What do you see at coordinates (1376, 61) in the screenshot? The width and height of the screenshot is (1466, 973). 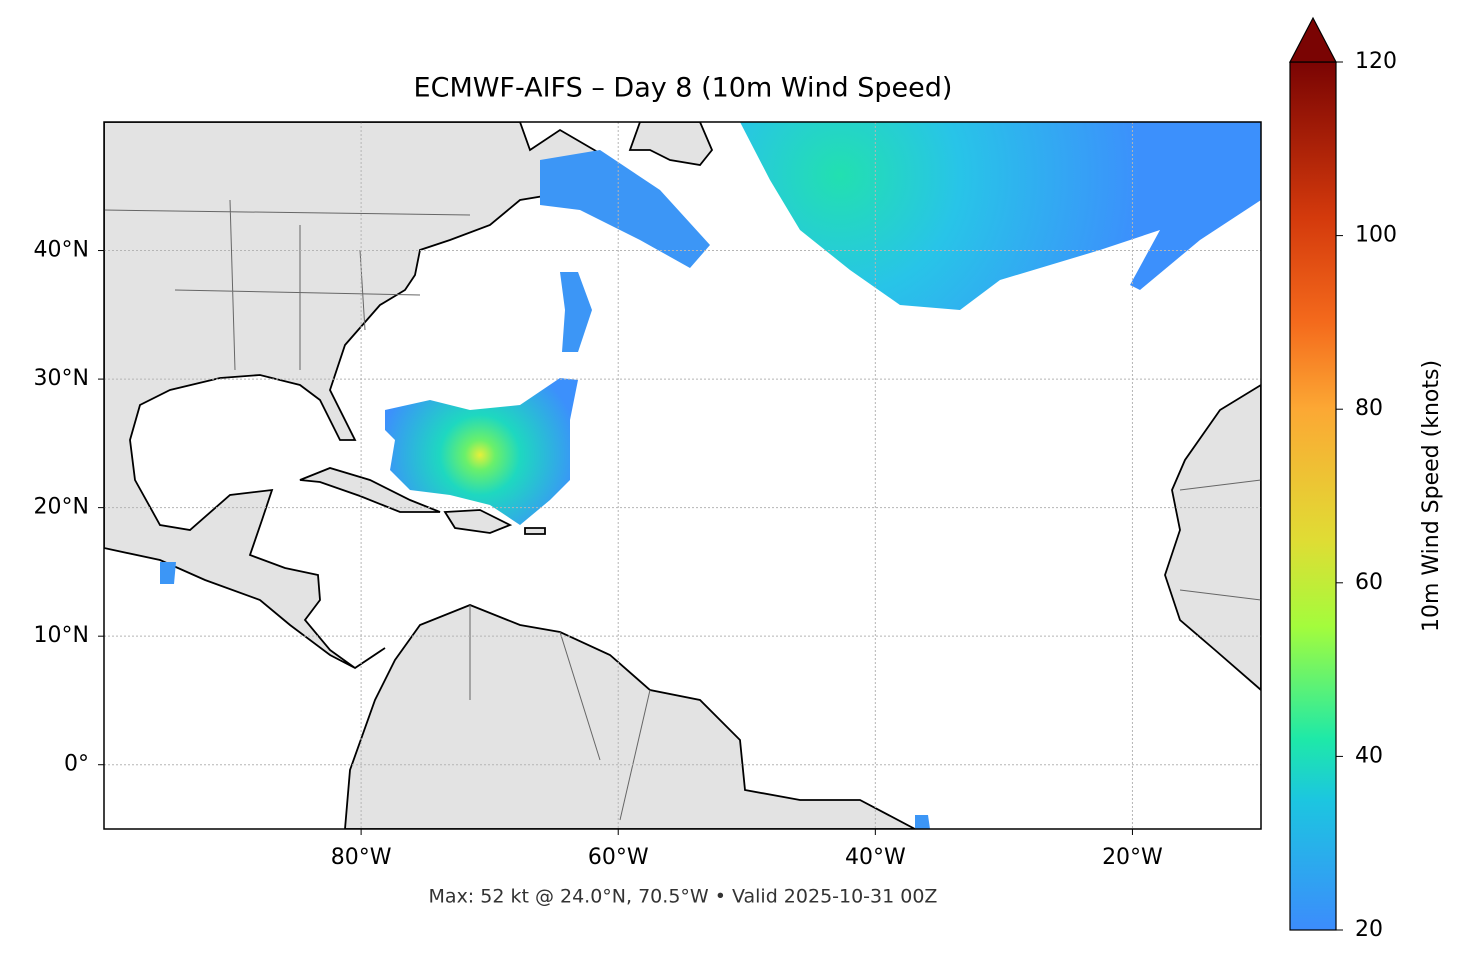 I see `colorbar-tick-label: 120` at bounding box center [1376, 61].